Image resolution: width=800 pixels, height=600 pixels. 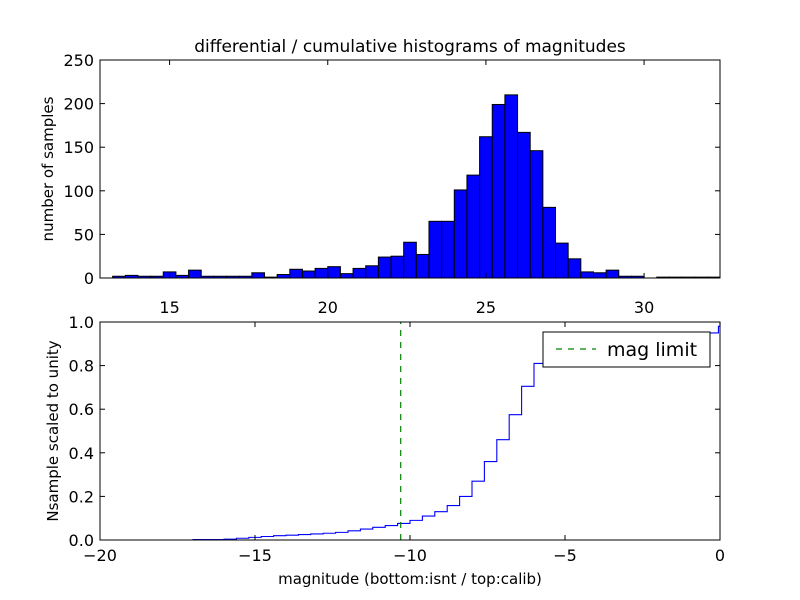 What do you see at coordinates (100, 555) in the screenshot?
I see `cumulative-x-tick-label: −20` at bounding box center [100, 555].